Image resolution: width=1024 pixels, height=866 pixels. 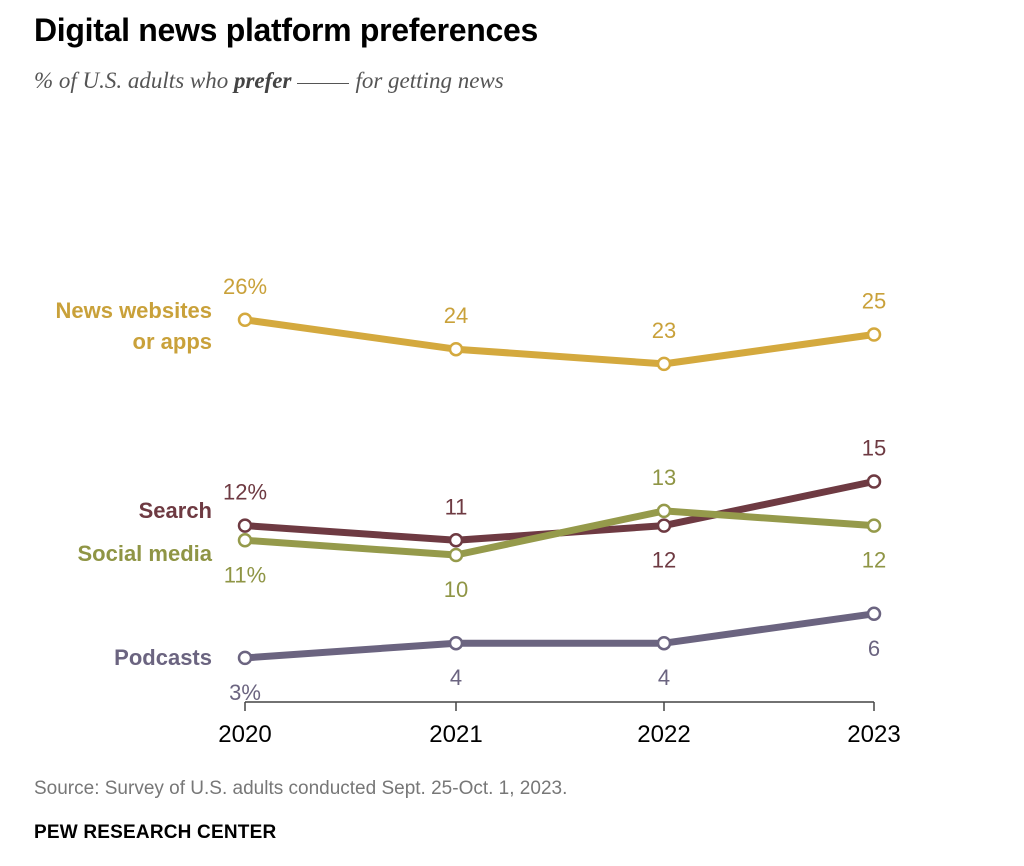 I want to click on data-label-news-2022: 23, so click(x=664, y=330).